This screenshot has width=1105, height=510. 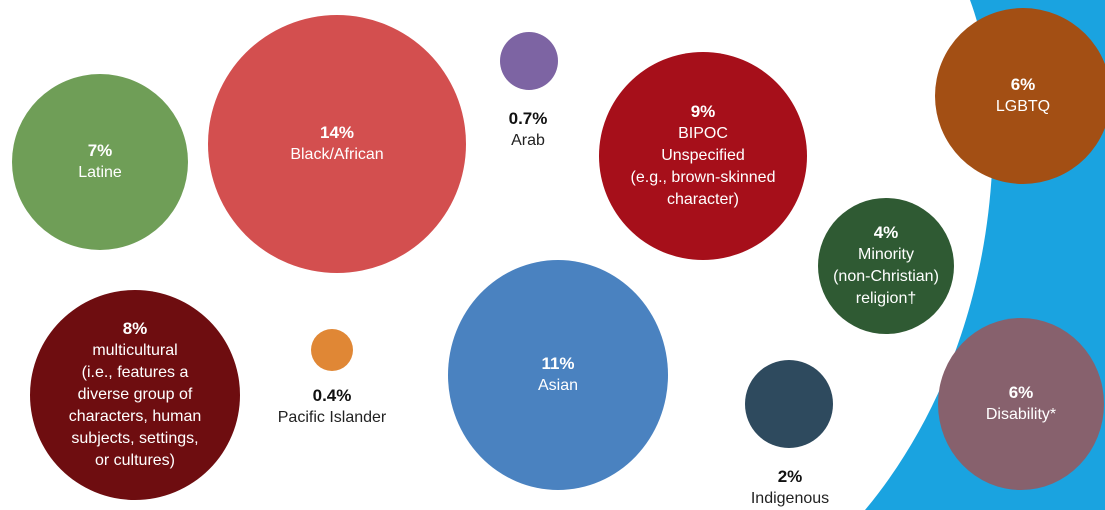 What do you see at coordinates (558, 385) in the screenshot?
I see `category-label-asian: Asian` at bounding box center [558, 385].